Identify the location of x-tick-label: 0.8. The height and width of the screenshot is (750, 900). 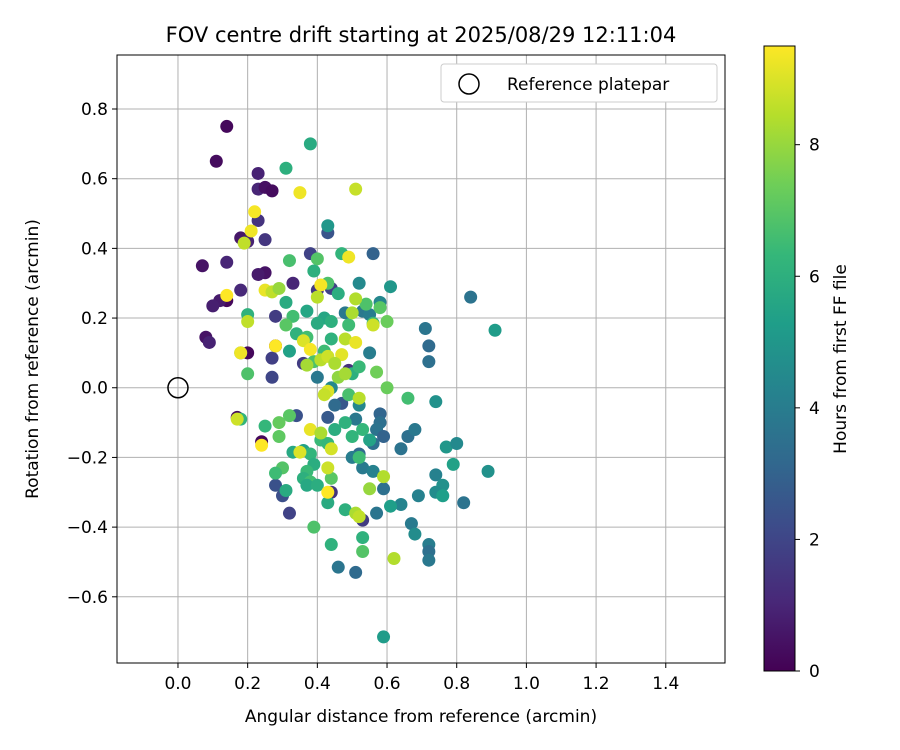
(456, 684).